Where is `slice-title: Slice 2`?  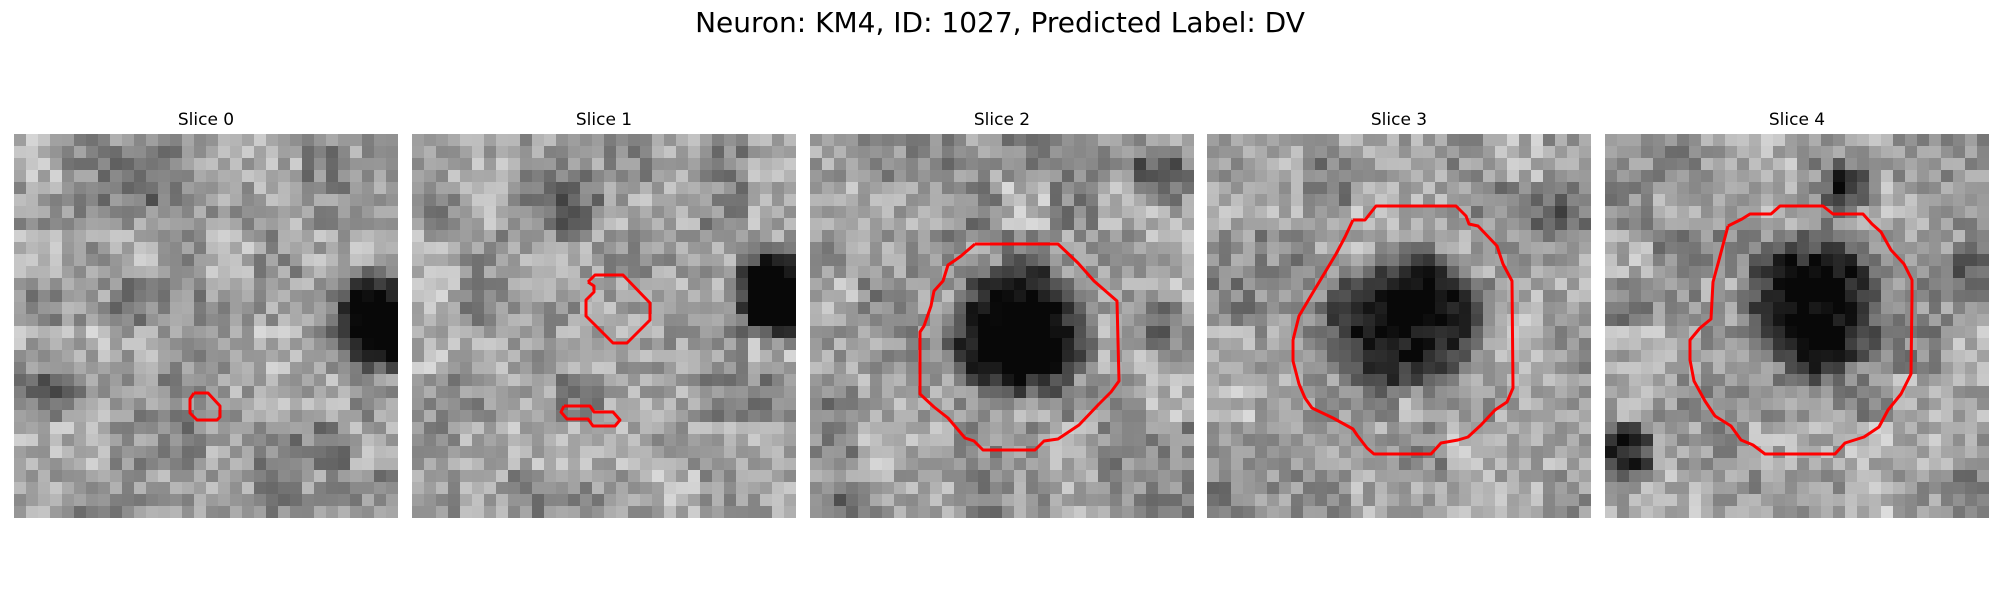
slice-title: Slice 2 is located at coordinates (1002, 120).